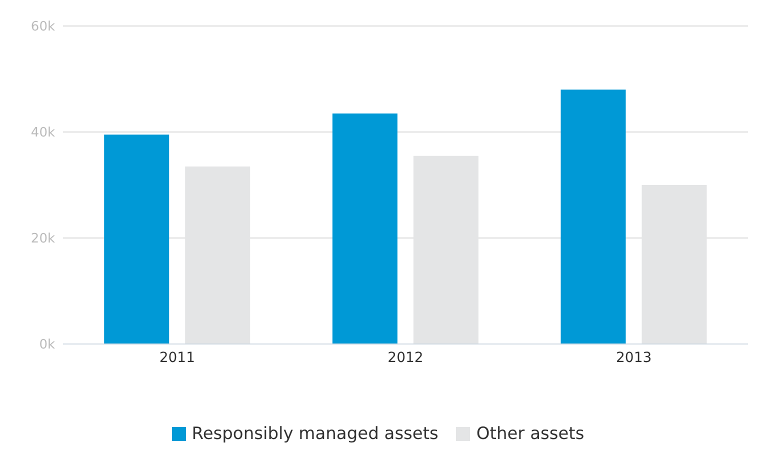  What do you see at coordinates (406, 358) in the screenshot?
I see `x-tick-label: 2012` at bounding box center [406, 358].